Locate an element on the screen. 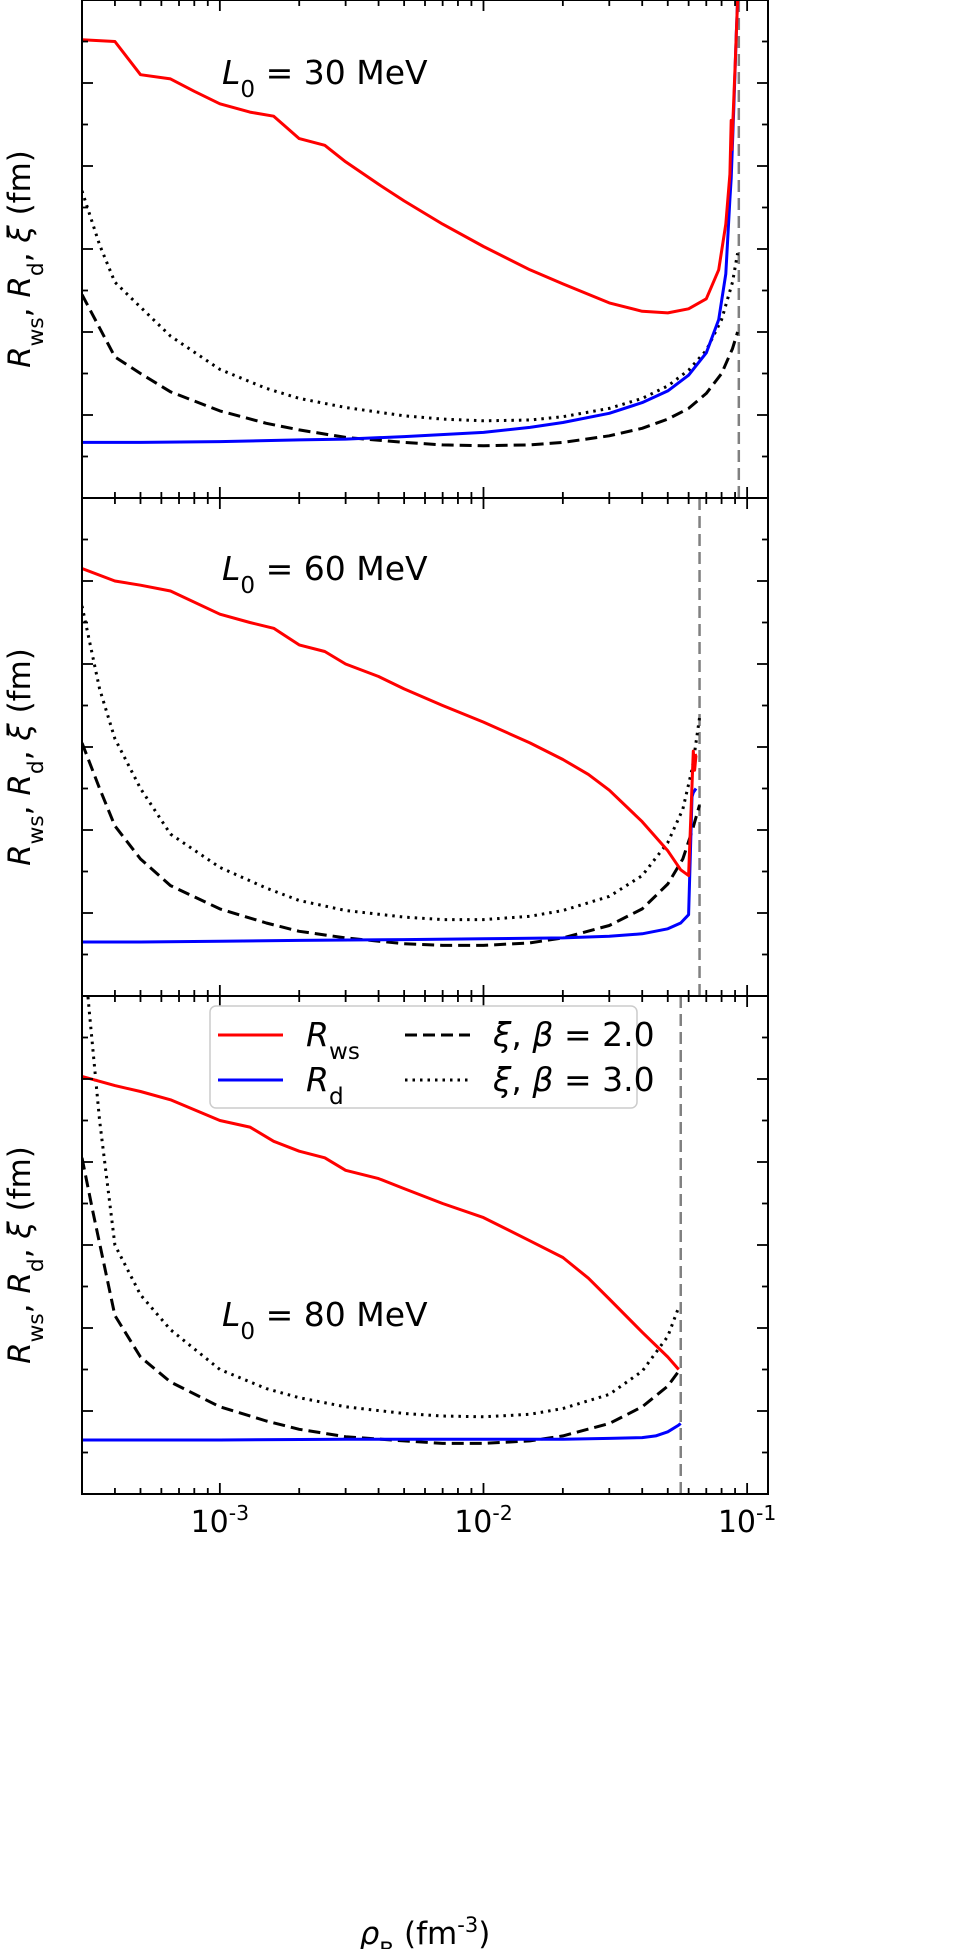 This screenshot has width=979, height=1953. x-tick-label-sup: -3 is located at coordinates (239, 1513).